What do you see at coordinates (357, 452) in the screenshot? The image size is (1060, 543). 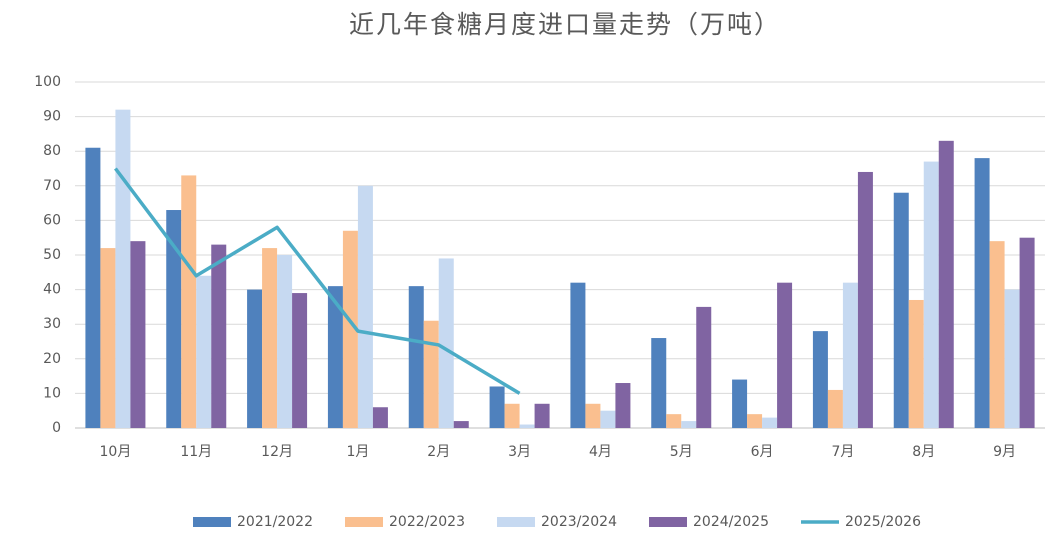 I see `x-tick-label: 1月` at bounding box center [357, 452].